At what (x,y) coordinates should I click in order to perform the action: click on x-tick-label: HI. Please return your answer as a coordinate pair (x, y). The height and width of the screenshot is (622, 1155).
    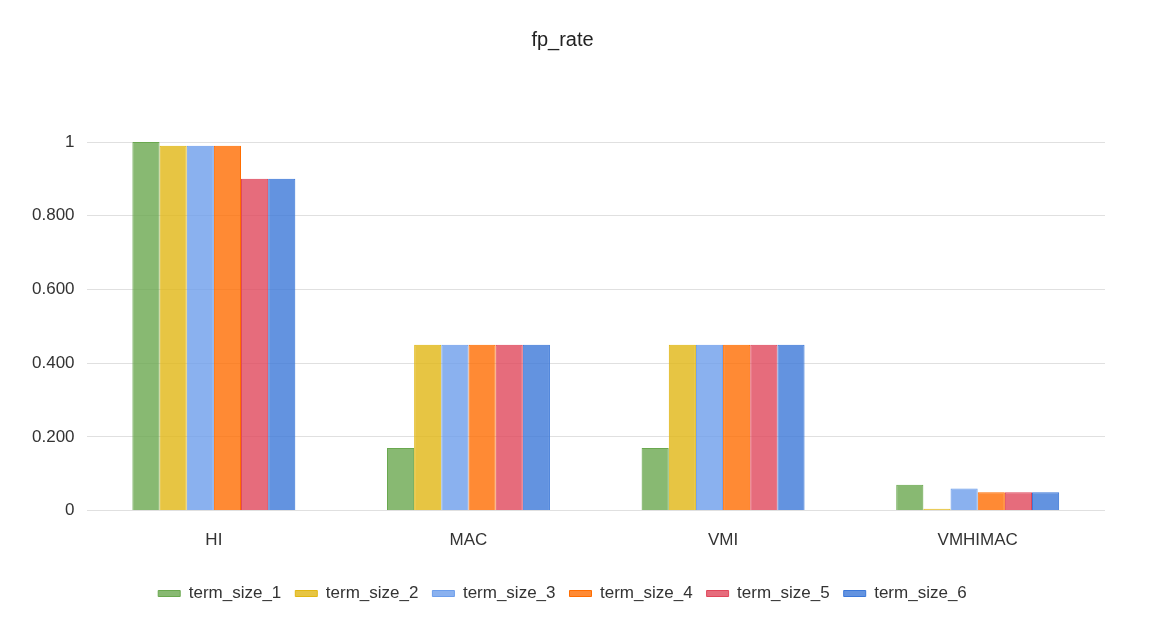
    Looking at the image, I should click on (214, 540).